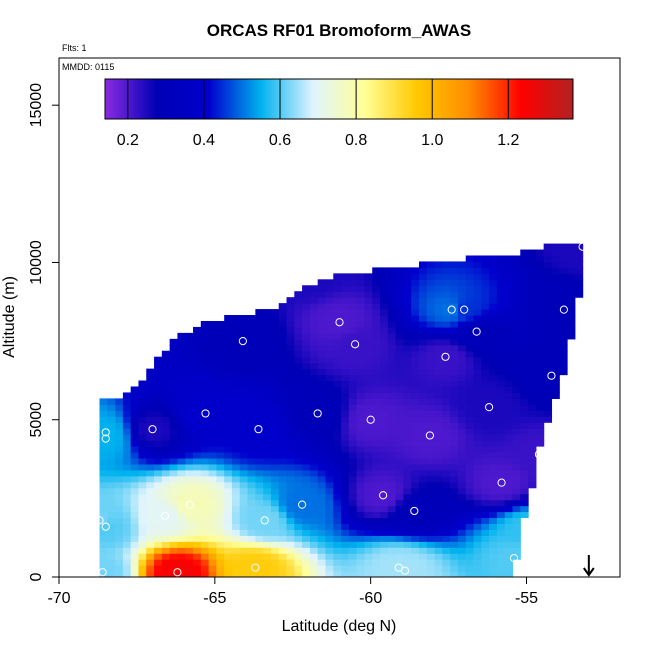 The height and width of the screenshot is (650, 650). What do you see at coordinates (508, 140) in the screenshot?
I see `colorbar-tick-label: 1.2` at bounding box center [508, 140].